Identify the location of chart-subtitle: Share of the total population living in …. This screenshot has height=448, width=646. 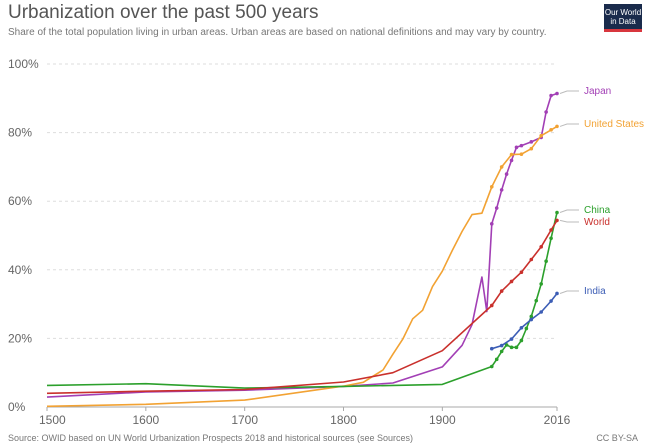
(277, 32).